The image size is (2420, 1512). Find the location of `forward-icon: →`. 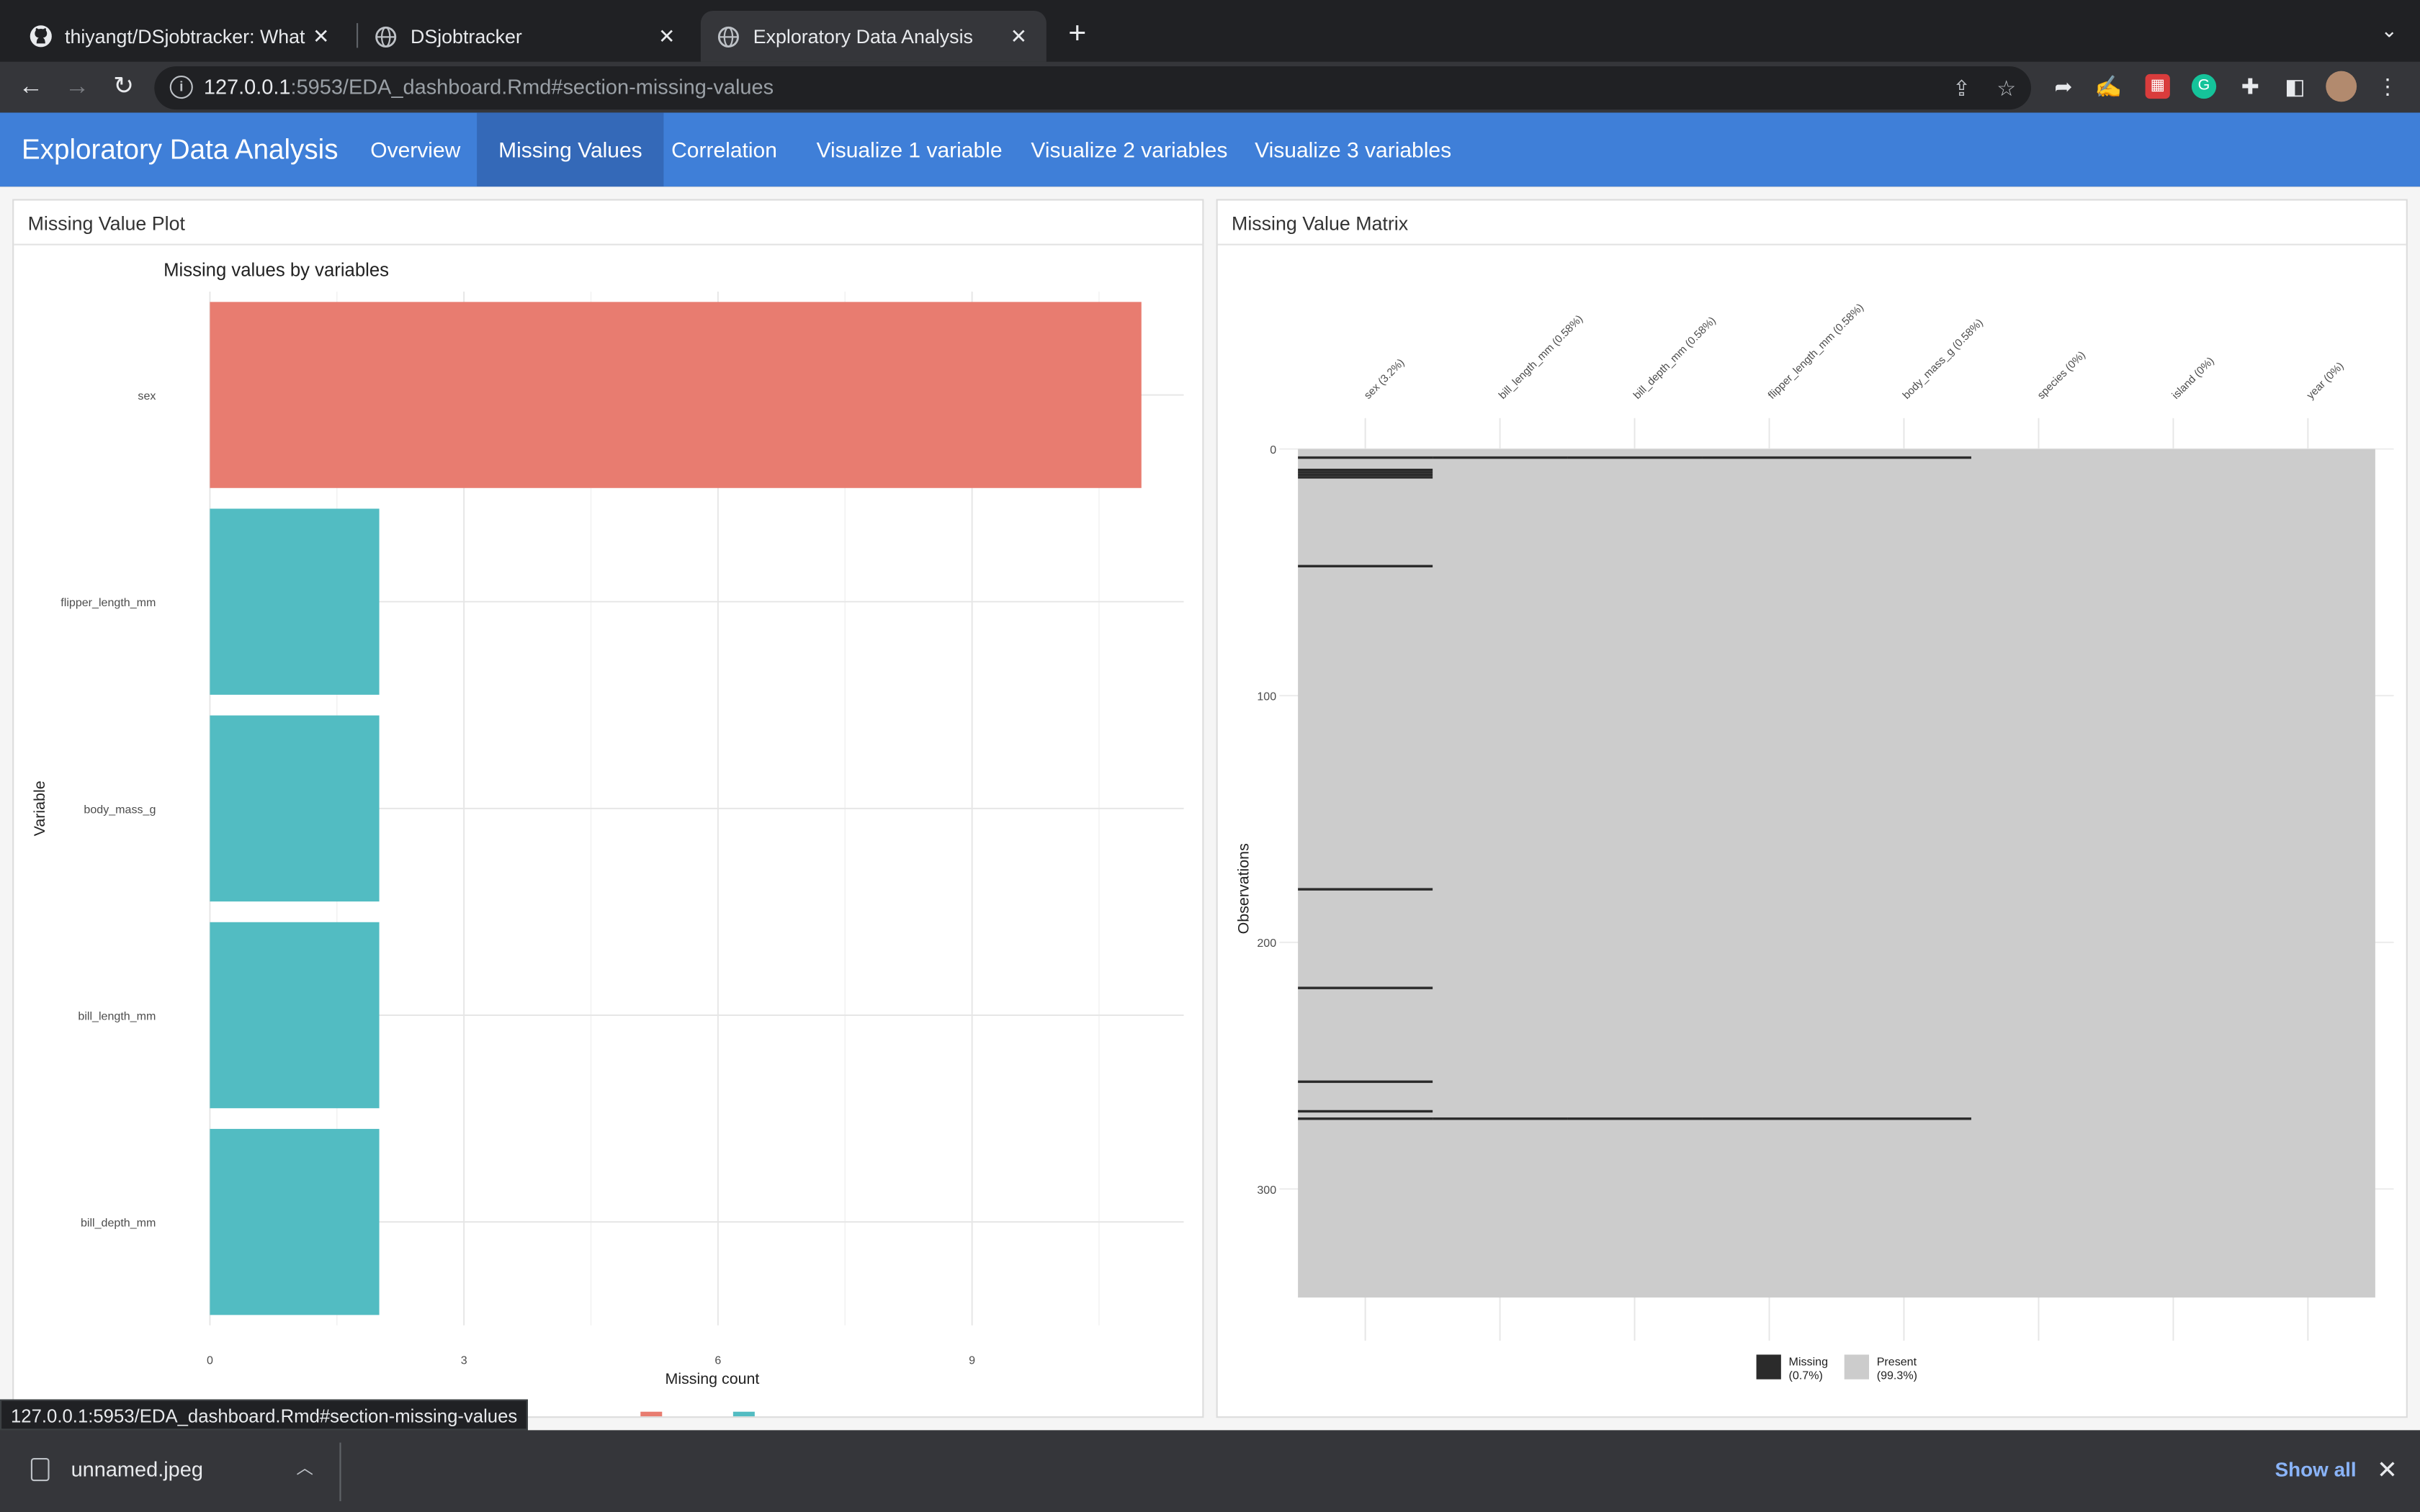

forward-icon: → is located at coordinates (77, 87).